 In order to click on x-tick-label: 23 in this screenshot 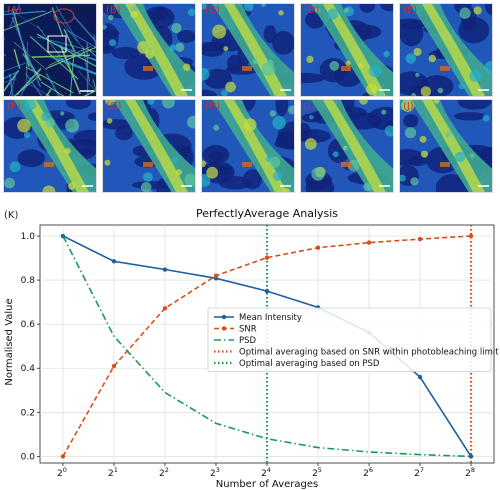, I will do `click(215, 472)`.